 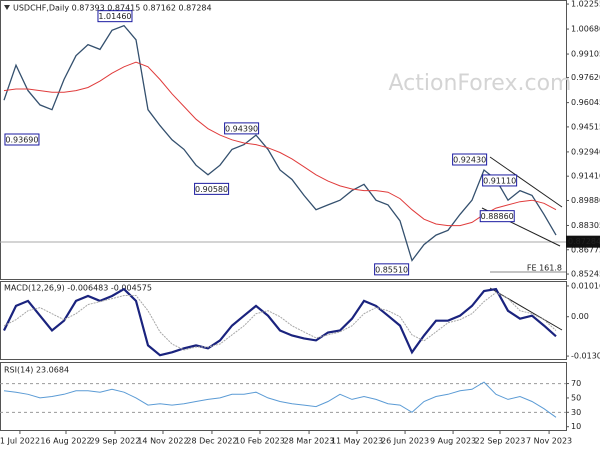 What do you see at coordinates (211, 441) in the screenshot?
I see `x-tick-label: 28 Dec 2022` at bounding box center [211, 441].